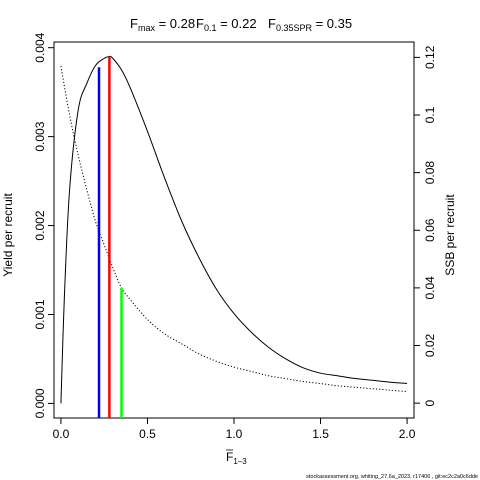 This screenshot has width=480, height=480. What do you see at coordinates (110, 237) in the screenshot?
I see `reference-lines` at bounding box center [110, 237].